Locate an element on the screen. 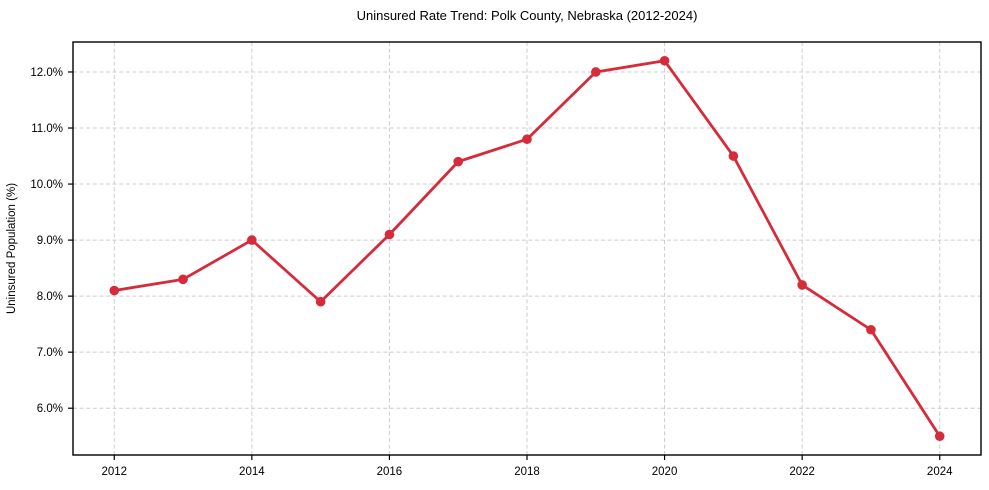 Image resolution: width=989 pixels, height=490 pixels. y-tick-label: 8.0% is located at coordinates (50, 297).